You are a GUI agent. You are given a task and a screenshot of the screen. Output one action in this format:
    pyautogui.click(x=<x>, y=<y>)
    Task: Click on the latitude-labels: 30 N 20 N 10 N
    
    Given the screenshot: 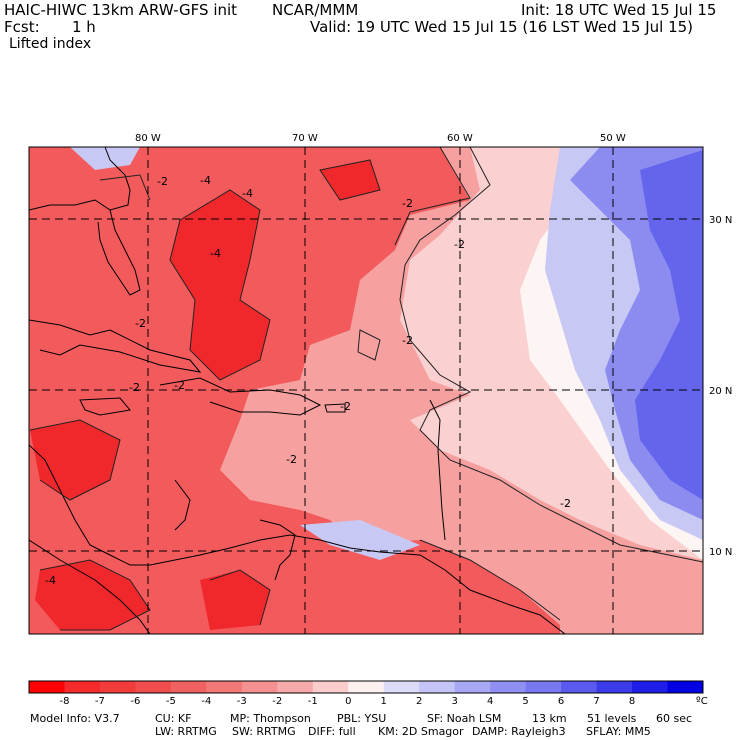 What is the action you would take?
    pyautogui.click(x=720, y=386)
    